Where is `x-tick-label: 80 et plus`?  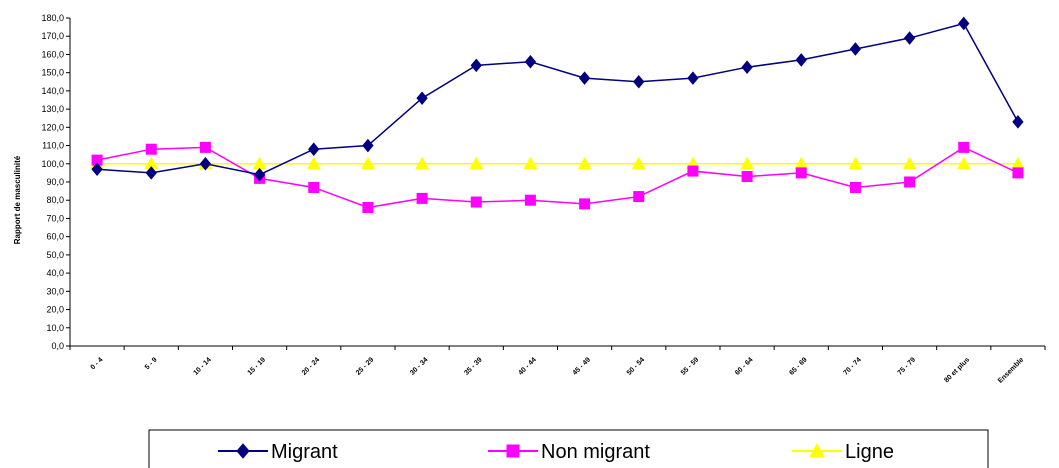
x-tick-label: 80 et plus is located at coordinates (957, 370).